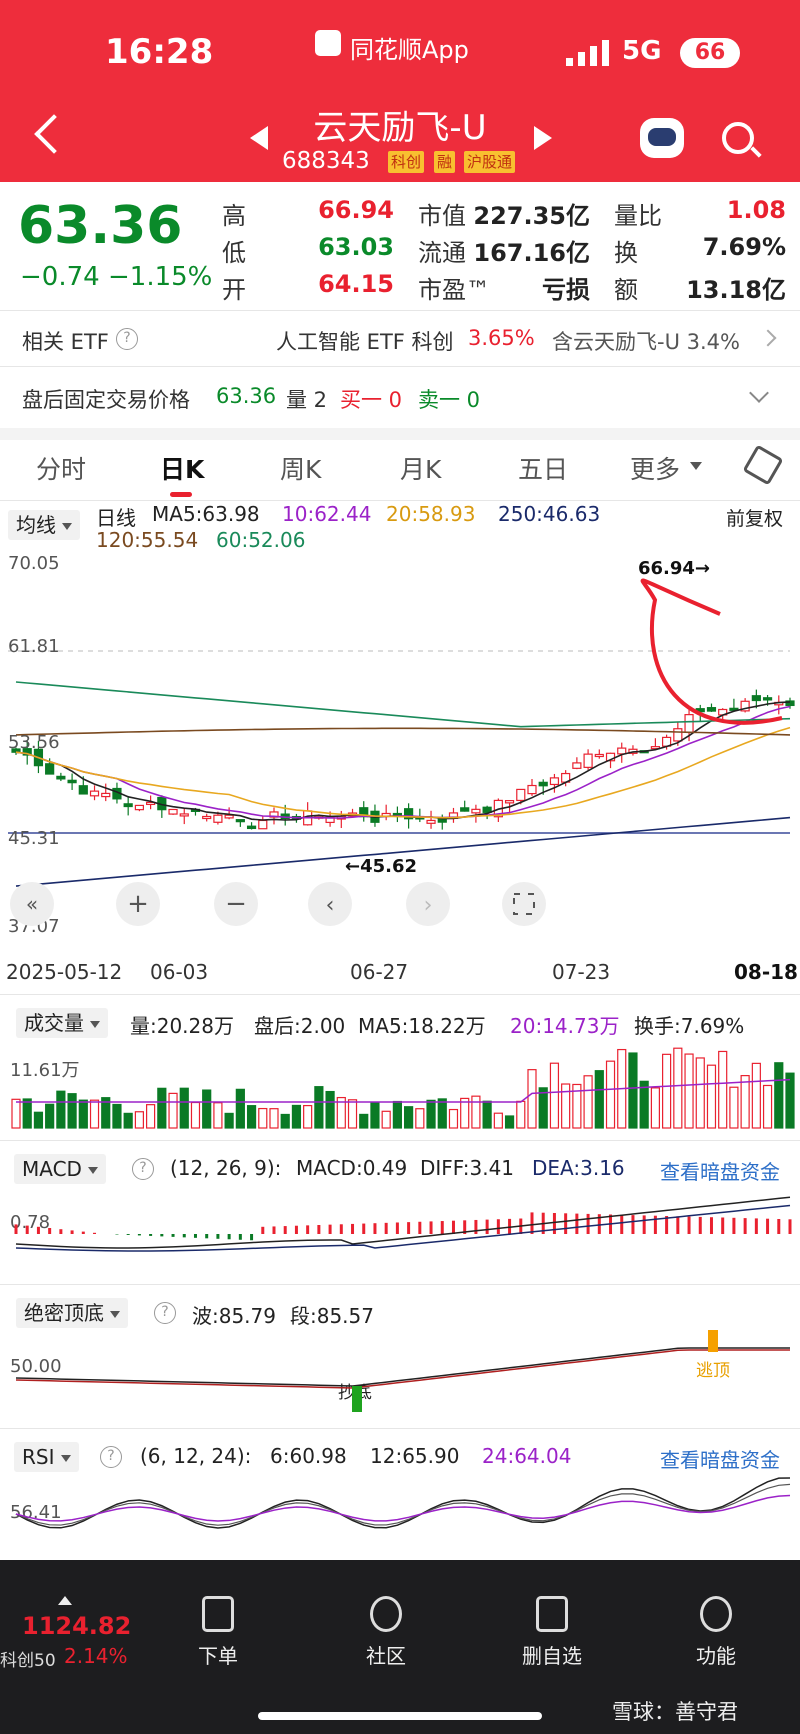 The image size is (800, 1734). Describe the element at coordinates (386, 1656) in the screenshot. I see `nav-community: 社区` at that location.